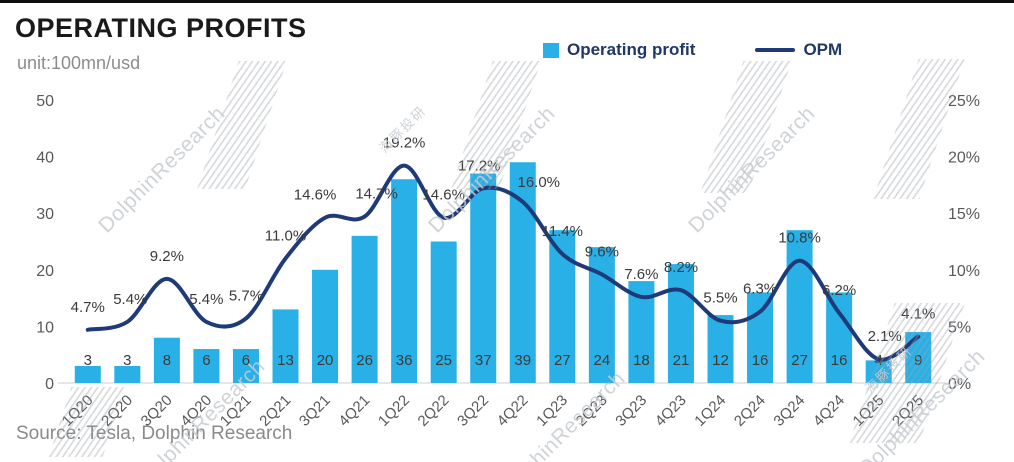  I want to click on bar-value-label: 4, so click(879, 360).